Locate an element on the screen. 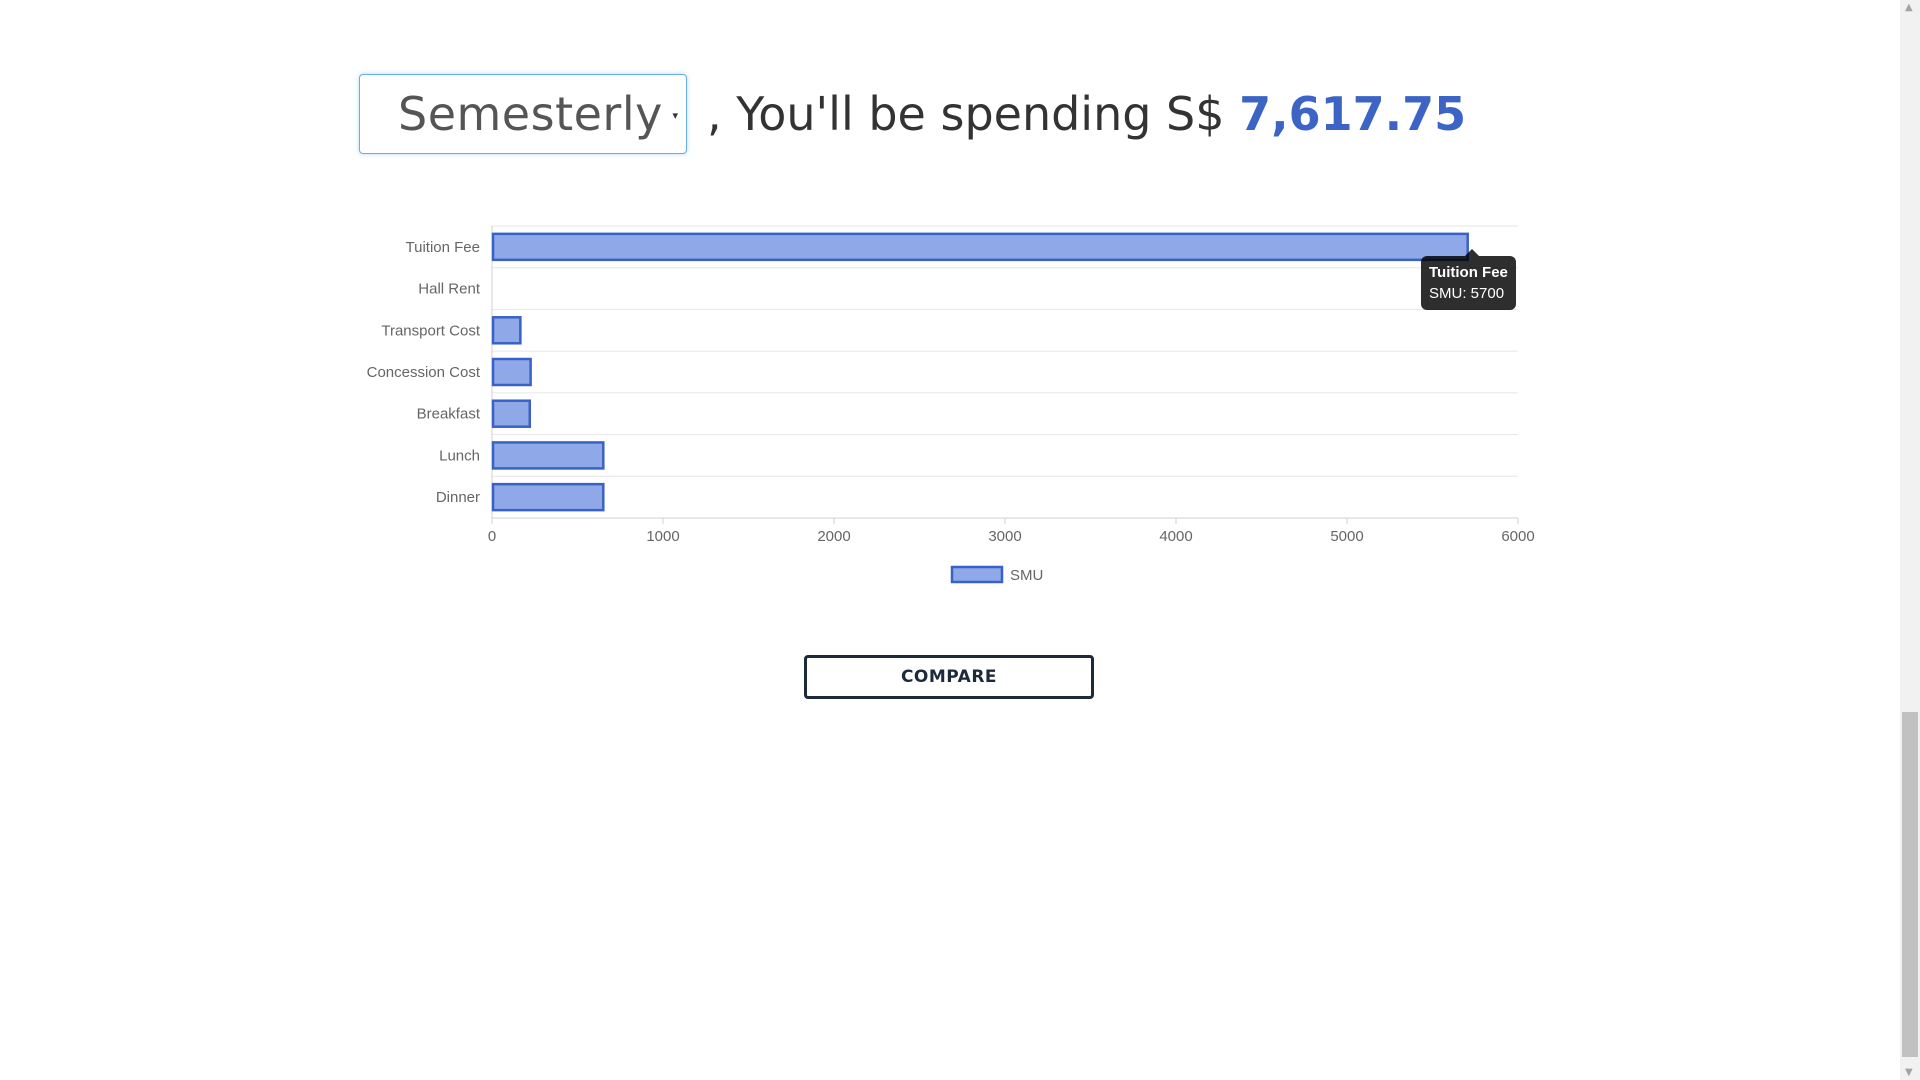 This screenshot has height=1080, width=1920. chart-legend-label: SMU is located at coordinates (1026, 575).